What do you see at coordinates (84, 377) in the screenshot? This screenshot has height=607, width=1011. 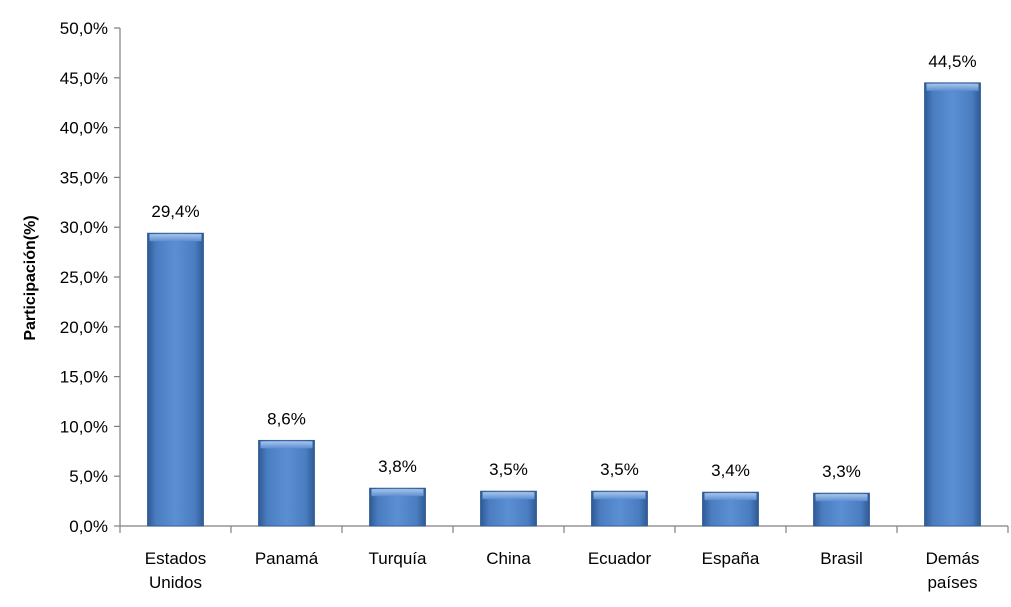 I see `y-tick-label: 15,0%` at bounding box center [84, 377].